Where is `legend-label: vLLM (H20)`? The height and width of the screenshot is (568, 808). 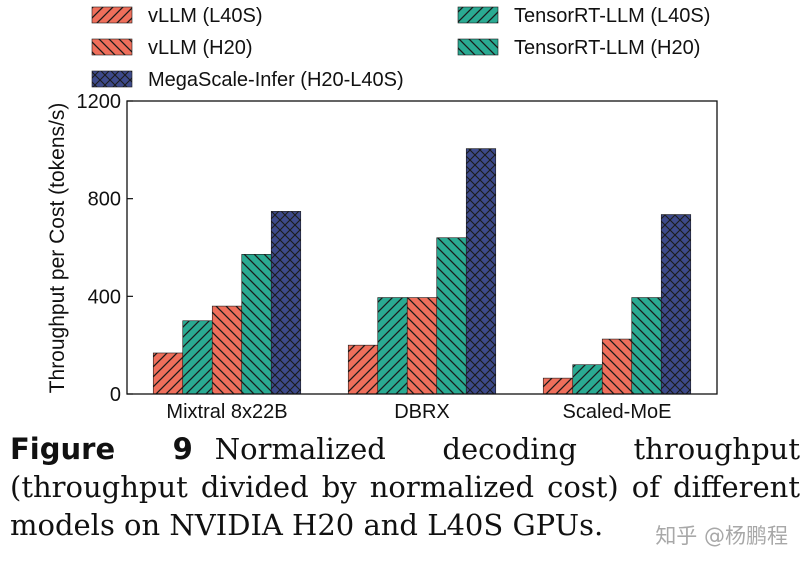
legend-label: vLLM (H20) is located at coordinates (200, 48).